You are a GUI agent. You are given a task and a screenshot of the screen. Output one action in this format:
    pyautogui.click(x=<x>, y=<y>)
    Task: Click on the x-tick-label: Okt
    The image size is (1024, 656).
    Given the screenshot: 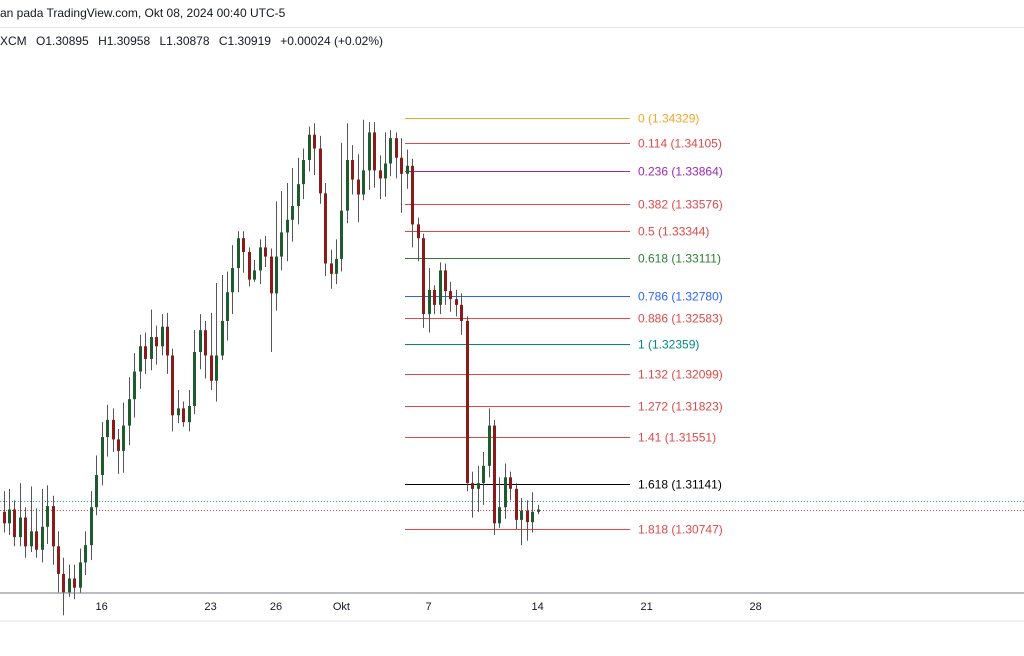 What is the action you would take?
    pyautogui.click(x=341, y=607)
    